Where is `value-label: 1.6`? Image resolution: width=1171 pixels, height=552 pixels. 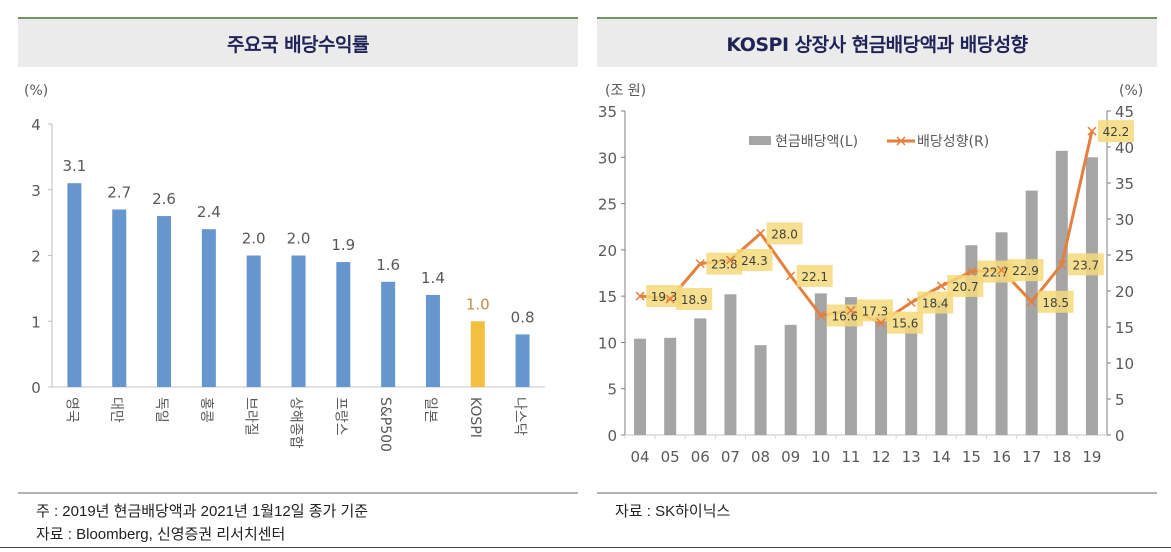 value-label: 1.6 is located at coordinates (388, 265).